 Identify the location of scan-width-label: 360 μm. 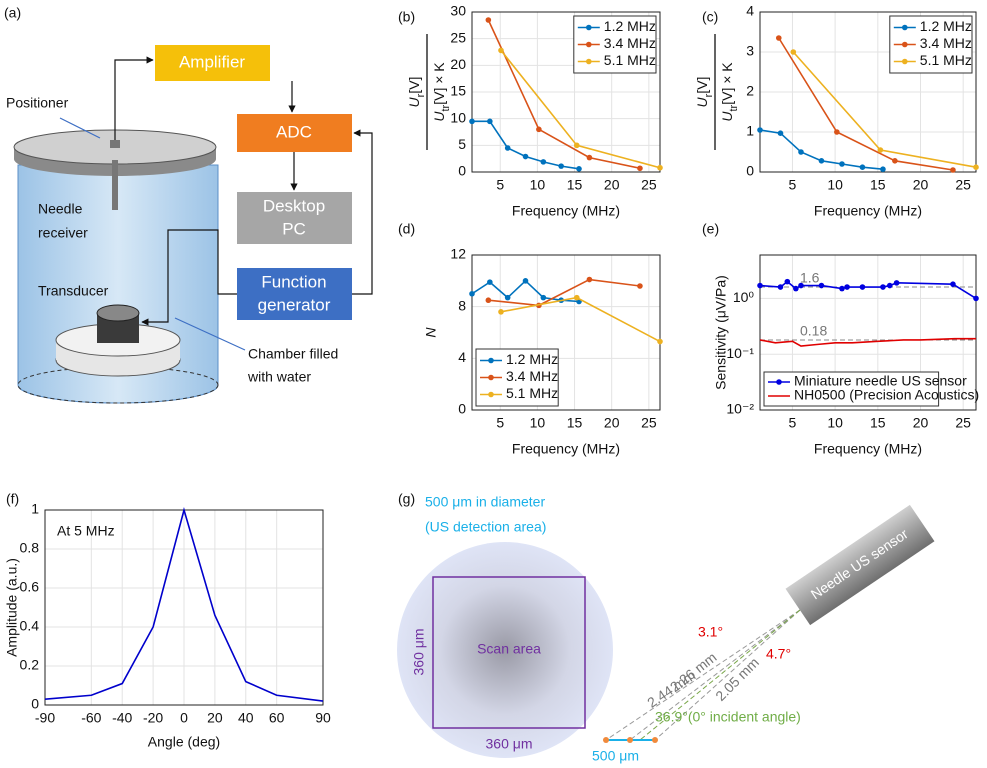
(509, 744).